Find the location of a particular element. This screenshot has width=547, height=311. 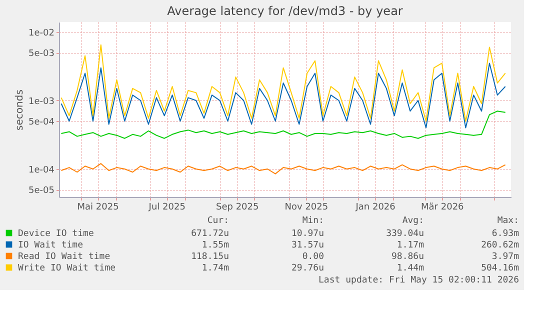

text: Max: is located at coordinates (508, 221).